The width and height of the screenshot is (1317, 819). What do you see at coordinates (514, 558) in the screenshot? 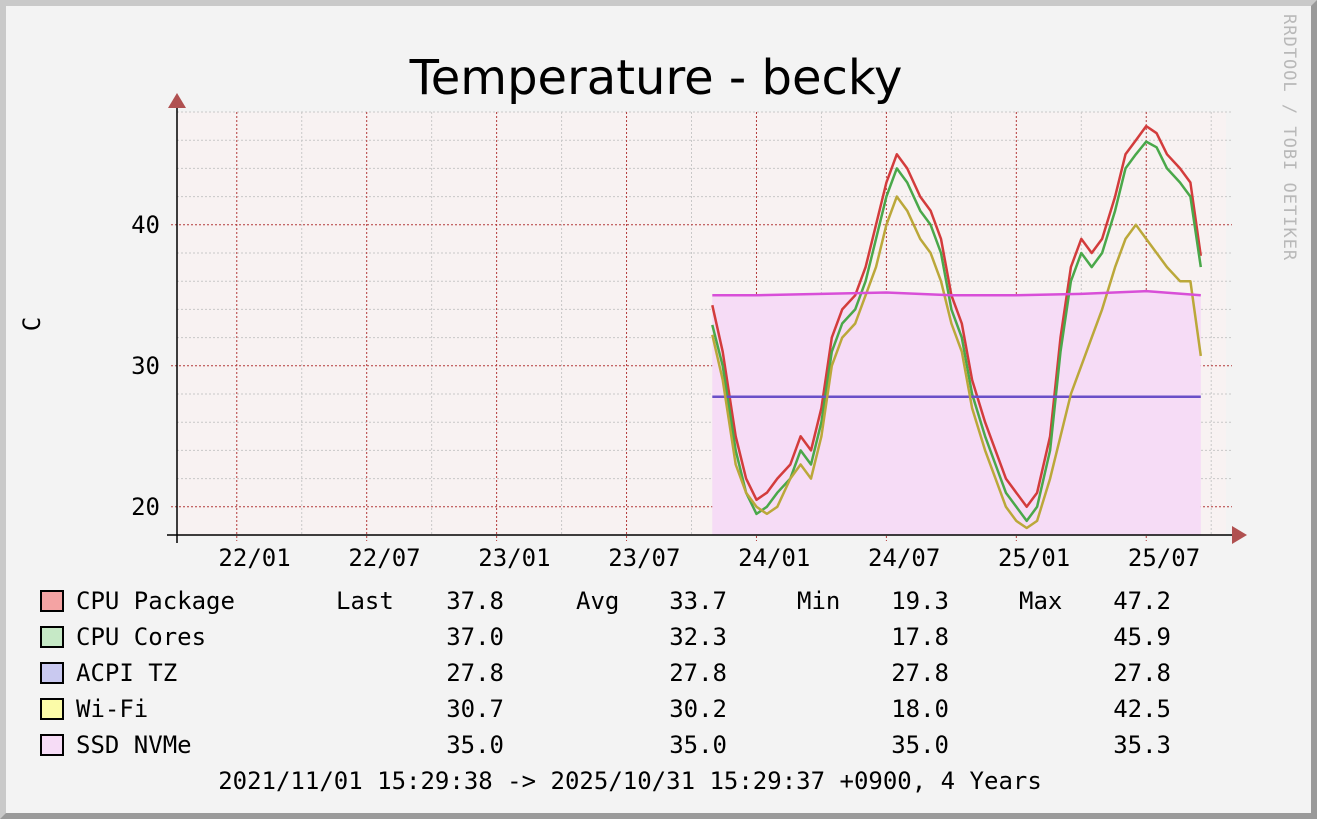
I see `x-tick-label: 23/01` at bounding box center [514, 558].